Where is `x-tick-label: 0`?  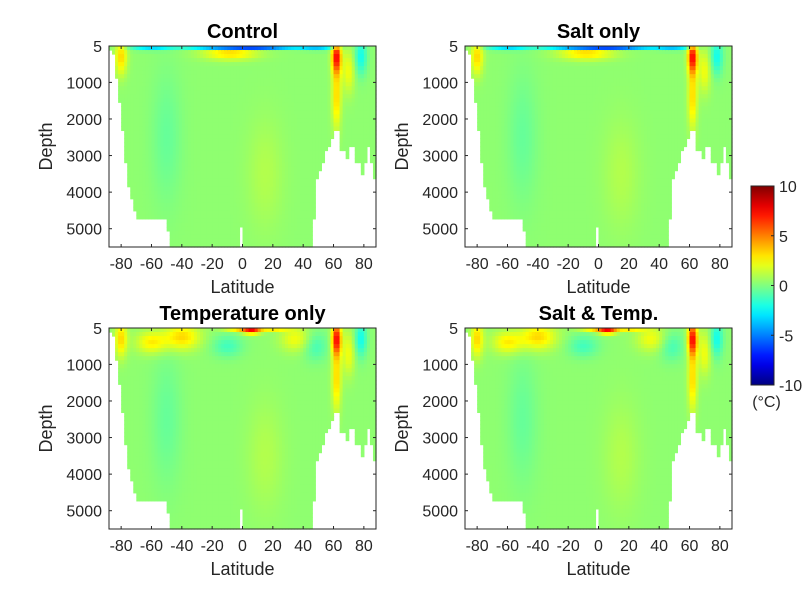
x-tick-label: 0 is located at coordinates (242, 264).